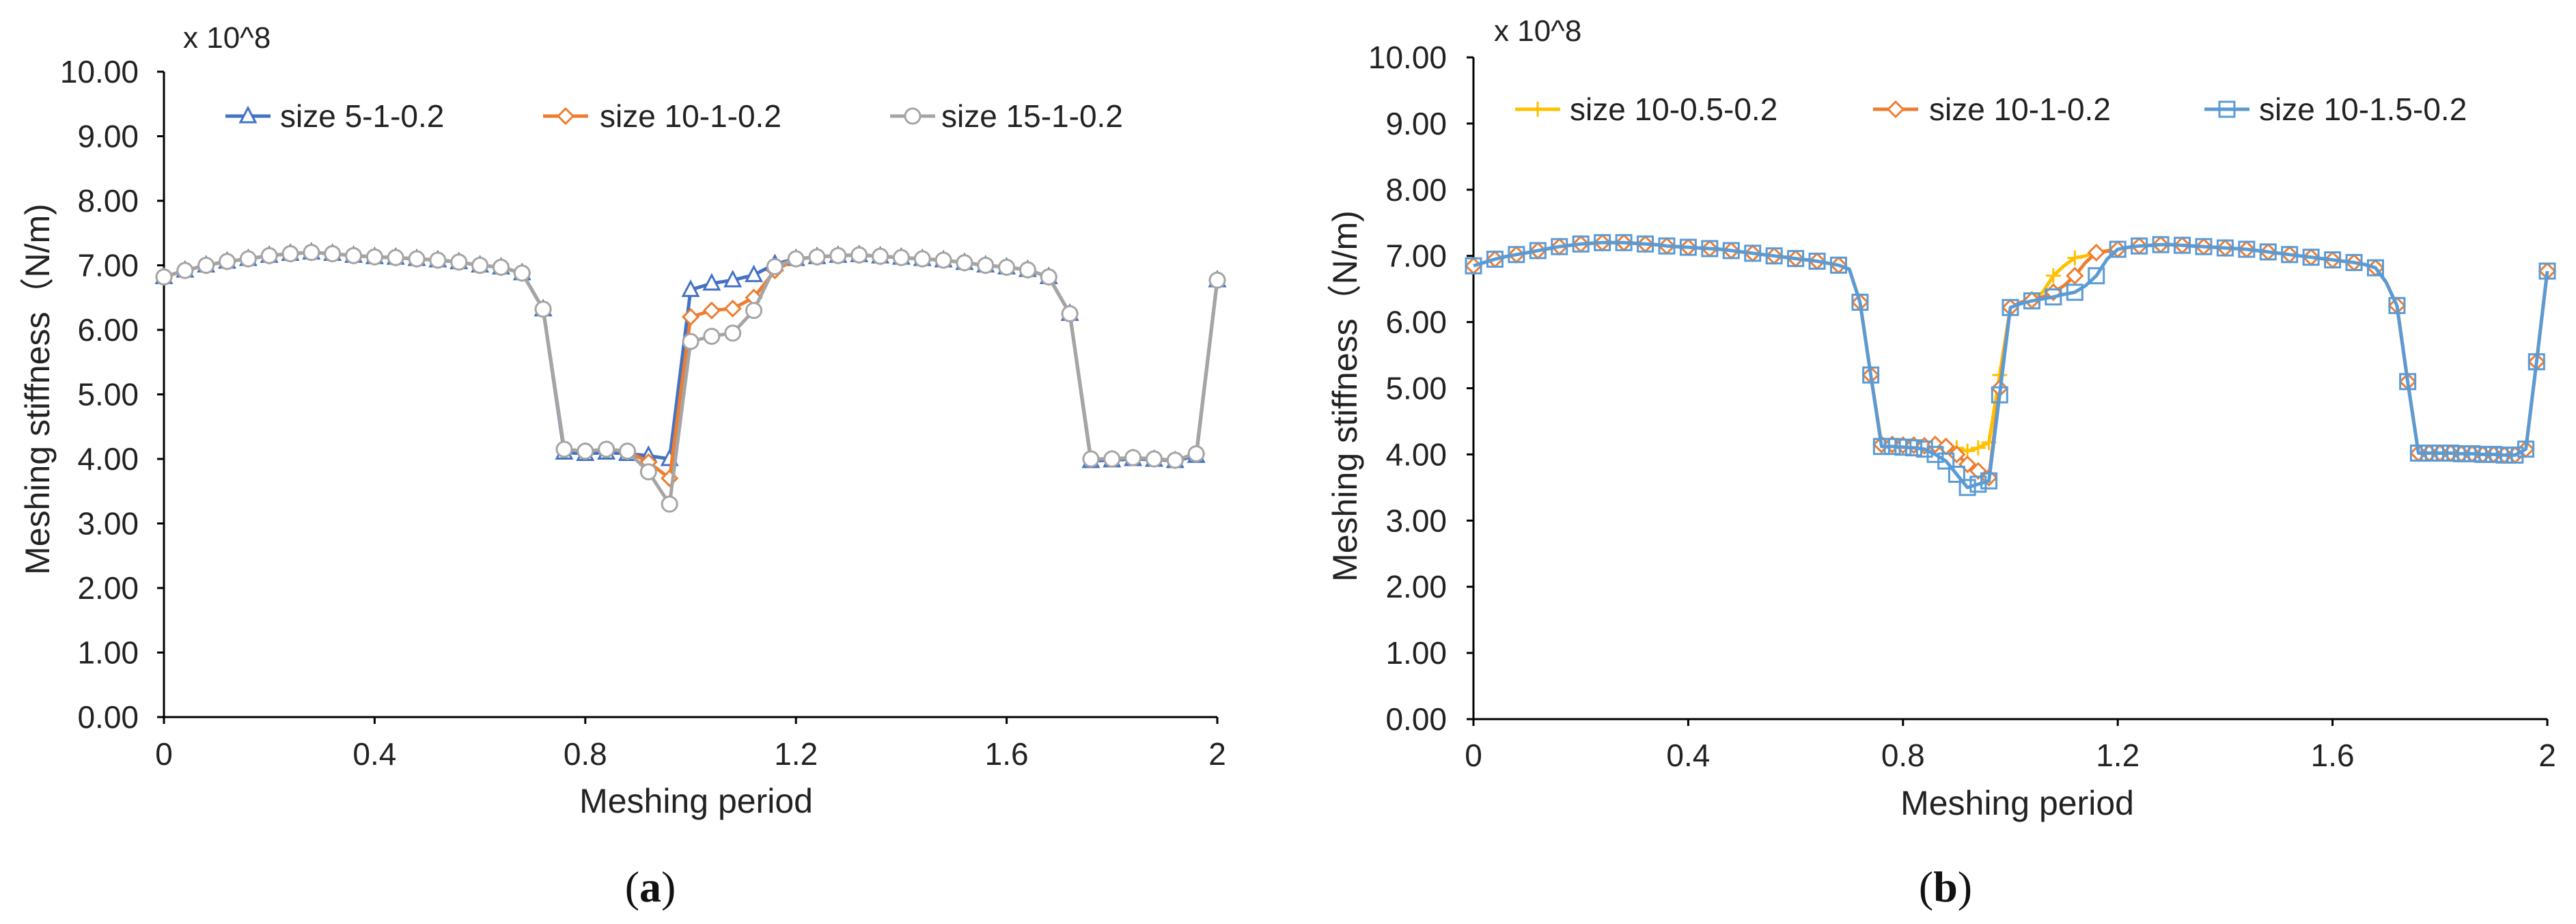 The height and width of the screenshot is (924, 2576). I want to click on y-tick-label-a: 4.00, so click(108, 459).